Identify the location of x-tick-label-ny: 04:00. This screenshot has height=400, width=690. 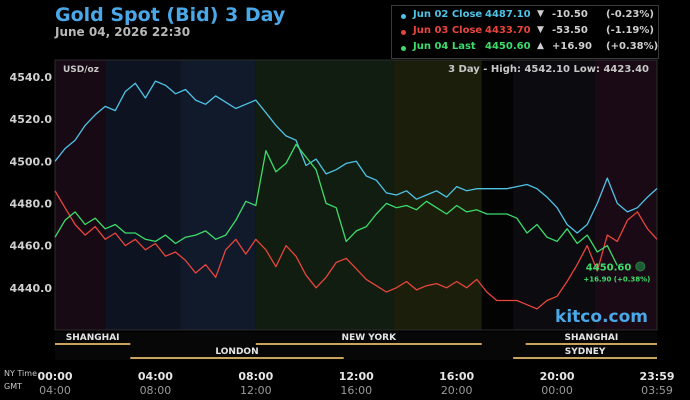
(155, 376).